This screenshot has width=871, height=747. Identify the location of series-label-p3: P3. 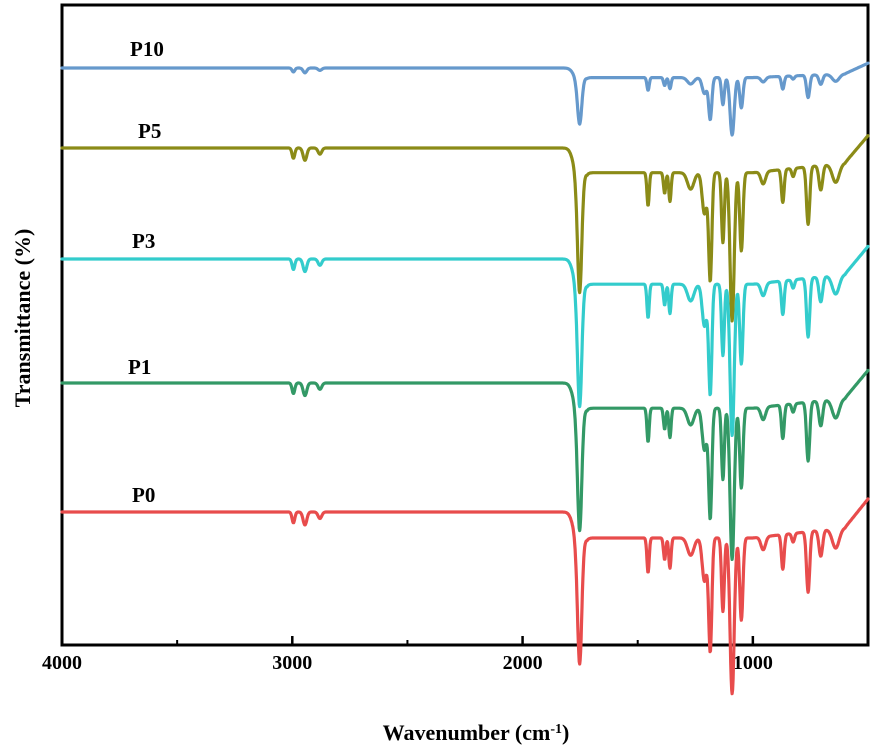
(143, 241).